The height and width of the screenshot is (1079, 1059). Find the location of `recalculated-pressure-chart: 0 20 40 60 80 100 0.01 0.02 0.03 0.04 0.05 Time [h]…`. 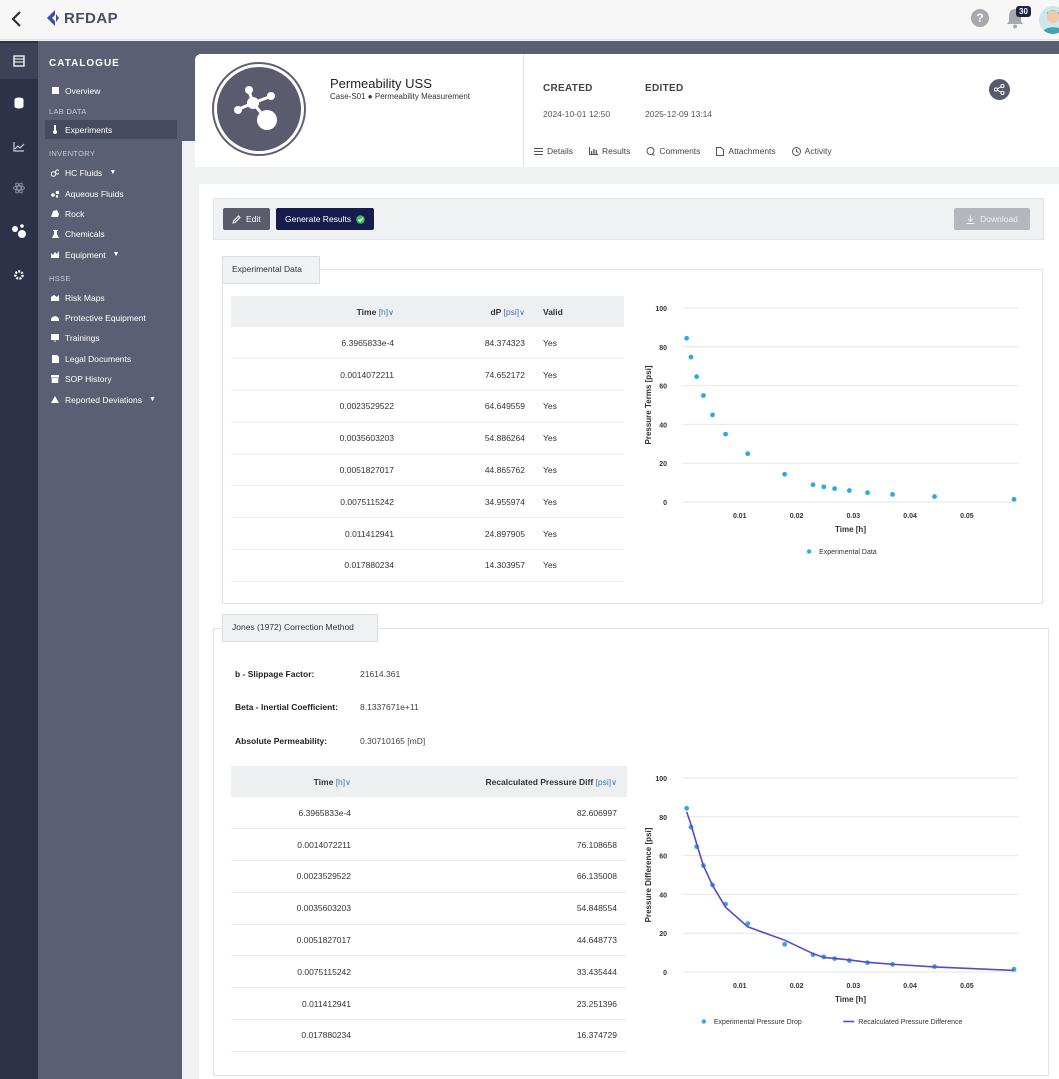

recalculated-pressure-chart: 0 20 40 60 80 100 0.01 0.02 0.03 0.04 0.05 Time [h]… is located at coordinates (831, 901).